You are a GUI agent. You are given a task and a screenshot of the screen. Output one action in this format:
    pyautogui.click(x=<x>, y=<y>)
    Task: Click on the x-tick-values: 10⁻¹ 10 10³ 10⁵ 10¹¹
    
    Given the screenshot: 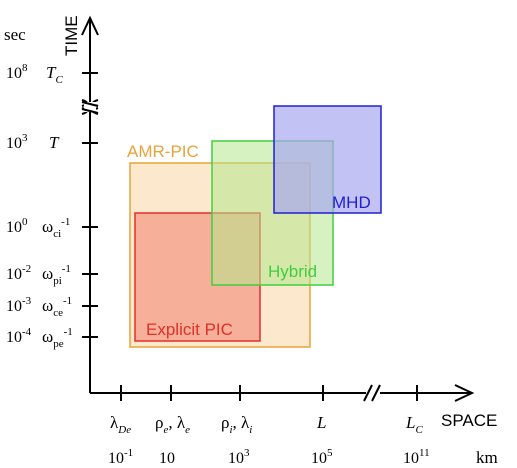 What is the action you would take?
    pyautogui.click(x=269, y=457)
    